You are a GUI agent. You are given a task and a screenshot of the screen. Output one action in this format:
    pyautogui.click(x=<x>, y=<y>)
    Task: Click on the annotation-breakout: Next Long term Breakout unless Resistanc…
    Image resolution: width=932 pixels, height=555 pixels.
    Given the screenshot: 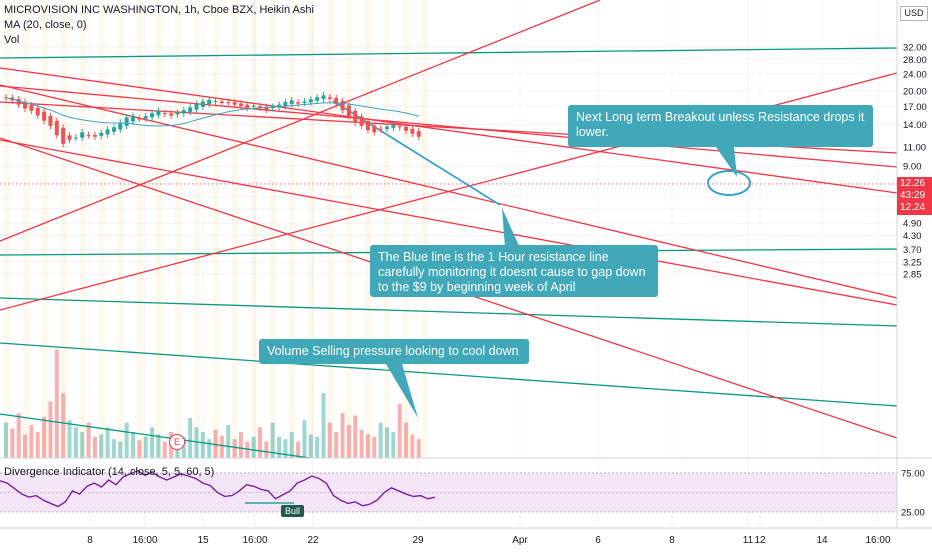 What is the action you would take?
    pyautogui.click(x=720, y=126)
    